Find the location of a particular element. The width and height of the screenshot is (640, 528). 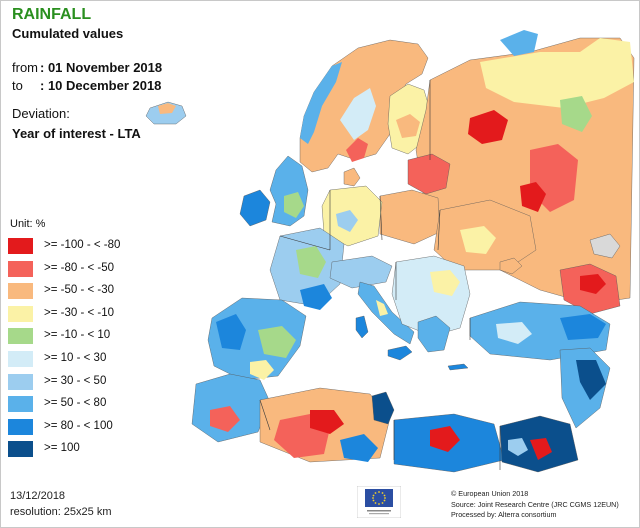

land-gb-mixed is located at coordinates (294, 205).